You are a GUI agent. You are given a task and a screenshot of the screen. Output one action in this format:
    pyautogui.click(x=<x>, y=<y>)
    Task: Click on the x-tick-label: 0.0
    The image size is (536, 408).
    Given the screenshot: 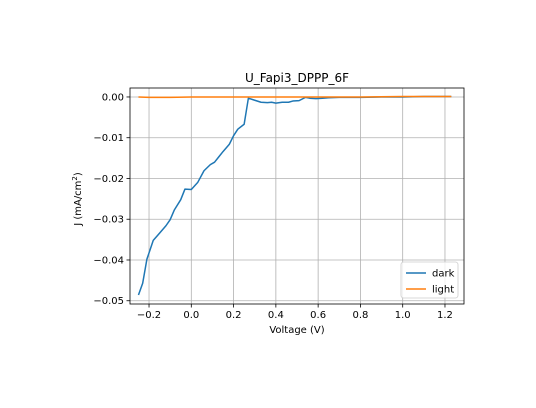 What is the action you would take?
    pyautogui.click(x=191, y=315)
    